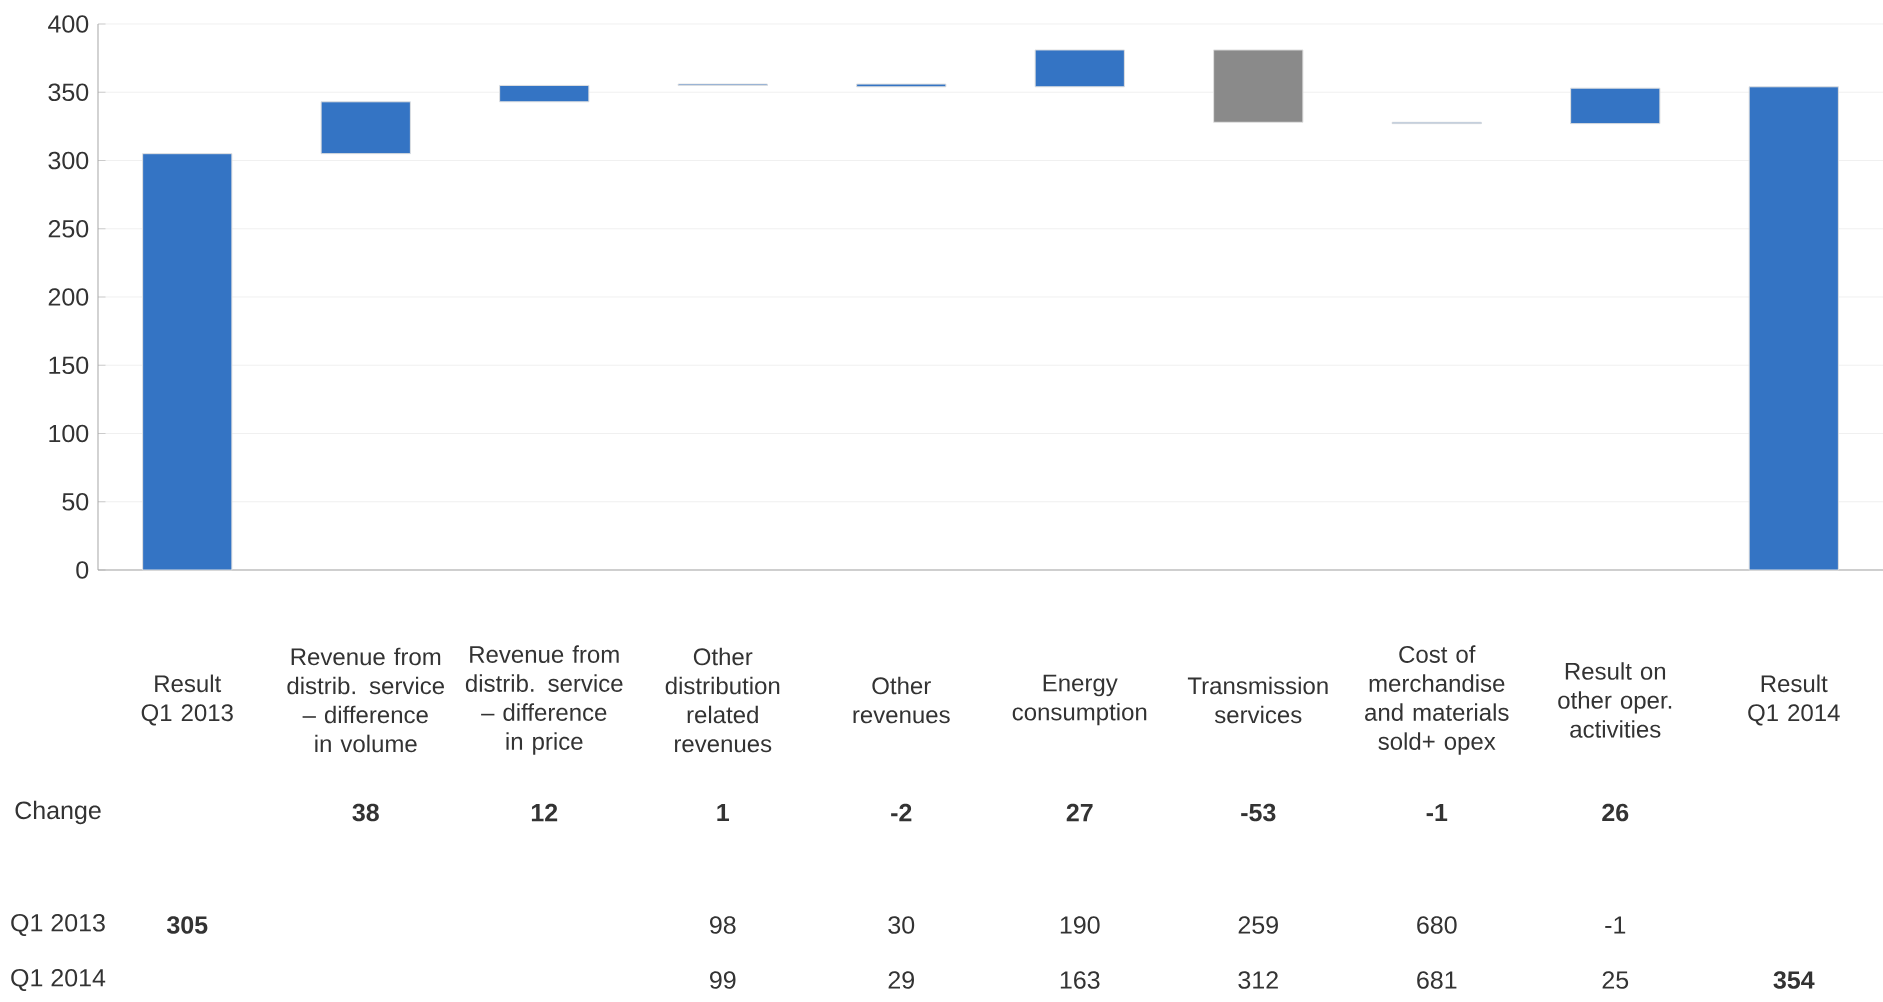 The width and height of the screenshot is (1883, 1002). I want to click on text: 163, so click(1080, 980).